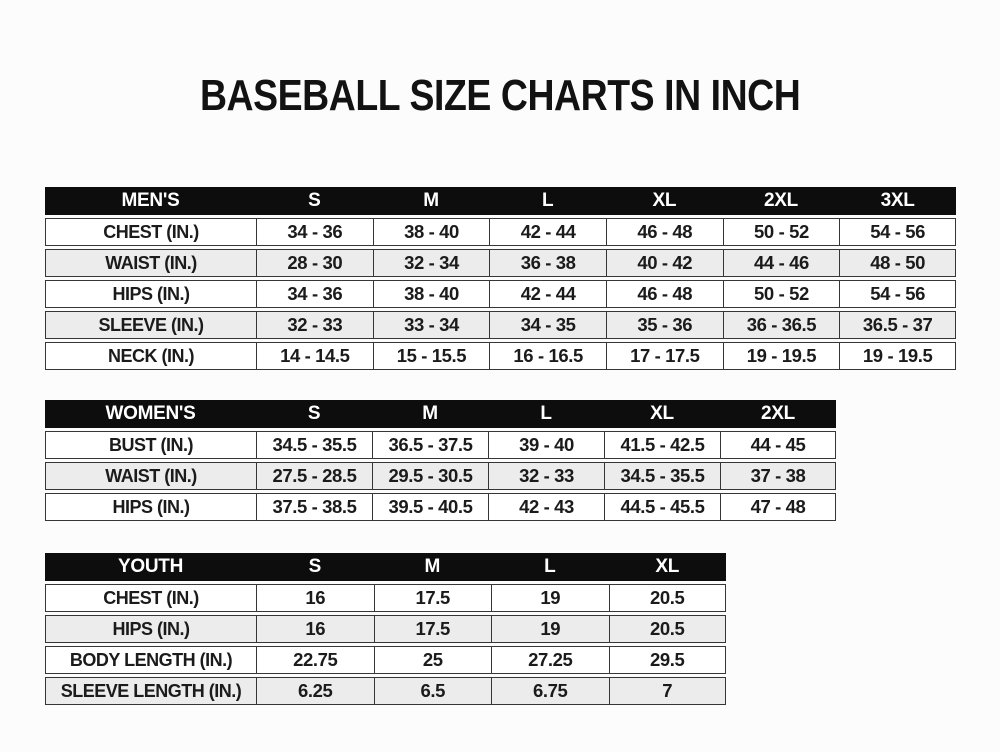  What do you see at coordinates (150, 414) in the screenshot?
I see `womens-group-header: WOMEN'S` at bounding box center [150, 414].